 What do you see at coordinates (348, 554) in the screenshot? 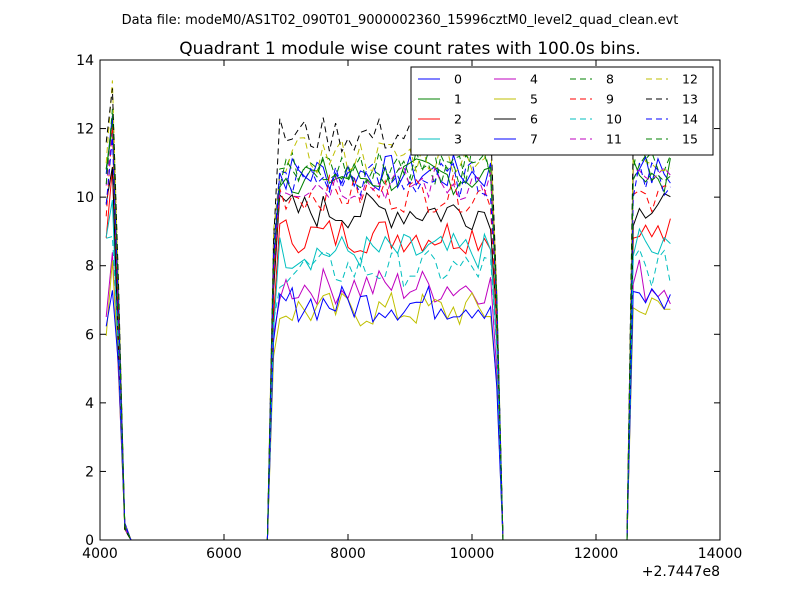
I see `x-tick-label: 8000` at bounding box center [348, 554].